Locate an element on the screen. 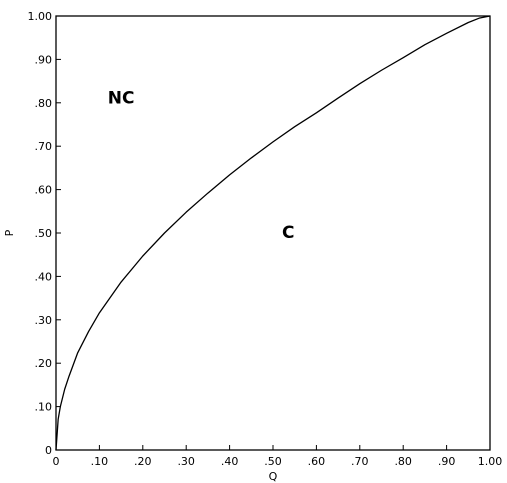 The width and height of the screenshot is (507, 483). region-label-c: C is located at coordinates (288, 233).